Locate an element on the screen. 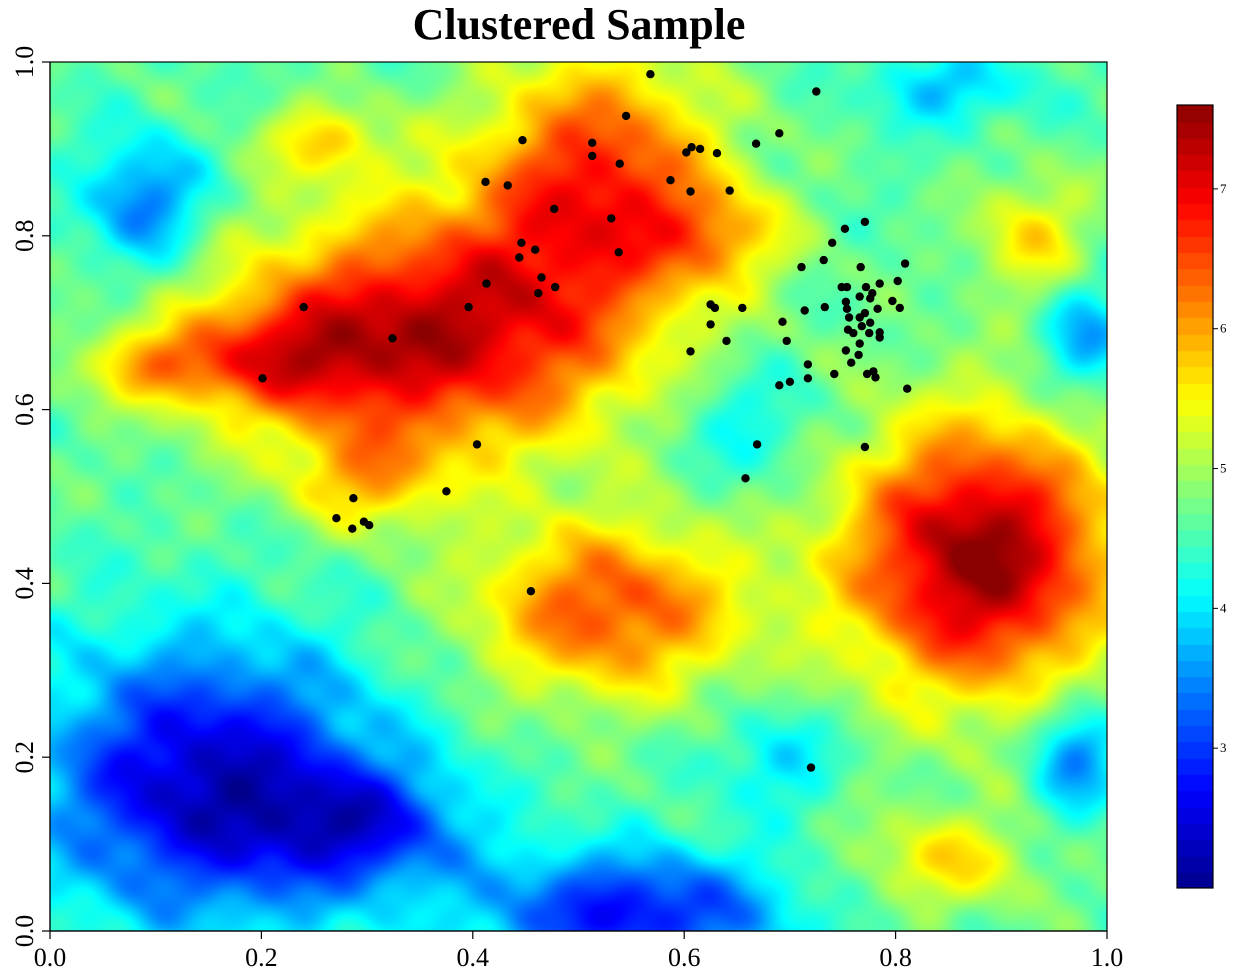 This screenshot has height=975, width=1248. colorbar-tick-label: 6 is located at coordinates (1223, 328).